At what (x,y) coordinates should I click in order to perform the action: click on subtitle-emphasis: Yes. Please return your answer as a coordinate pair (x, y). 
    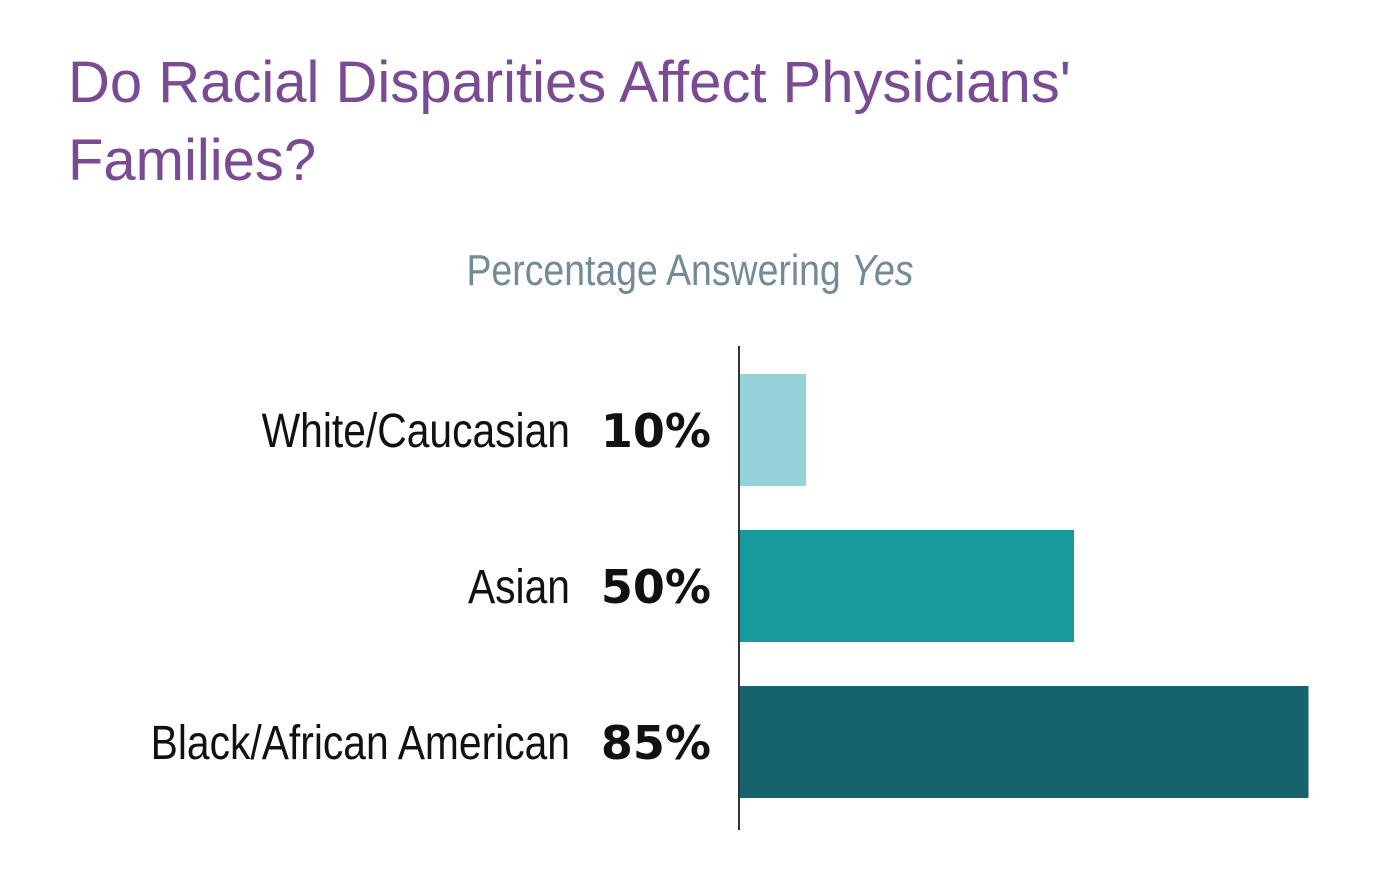
    Looking at the image, I should click on (882, 270).